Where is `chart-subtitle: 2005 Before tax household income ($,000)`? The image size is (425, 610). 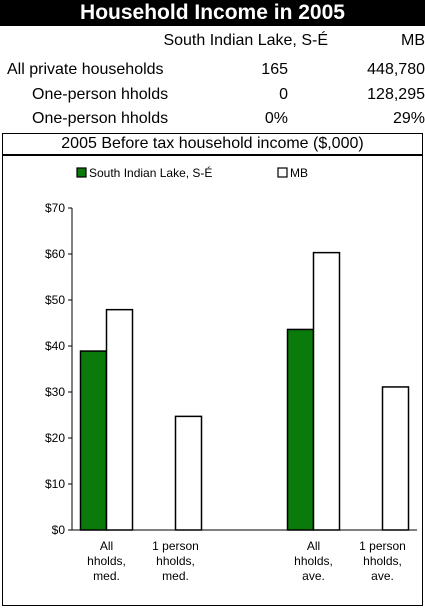 chart-subtitle: 2005 Before tax household income ($,000) is located at coordinates (212, 144).